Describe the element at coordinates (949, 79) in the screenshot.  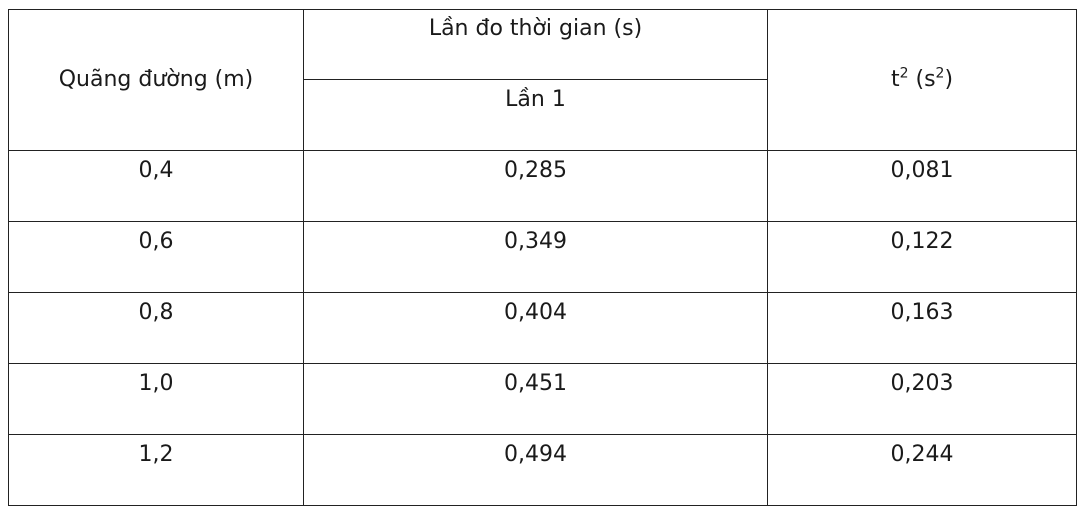
I see `t-squared-unit-close: )` at that location.